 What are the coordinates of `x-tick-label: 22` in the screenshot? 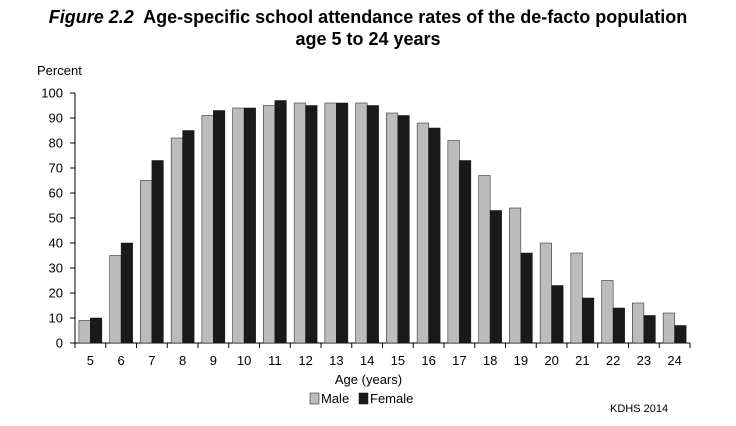 It's located at (613, 360).